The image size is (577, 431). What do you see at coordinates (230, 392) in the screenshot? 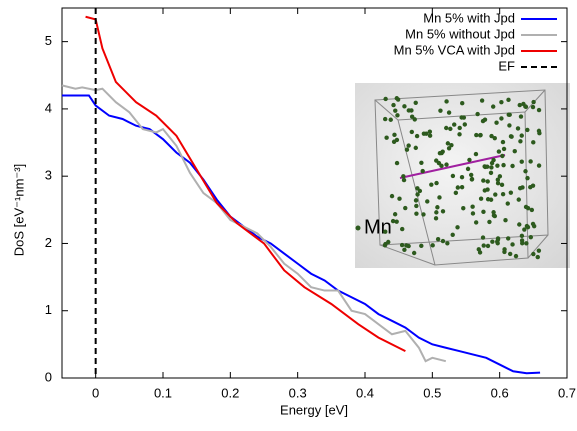
I see `x-tick-label: 0.2` at bounding box center [230, 392].